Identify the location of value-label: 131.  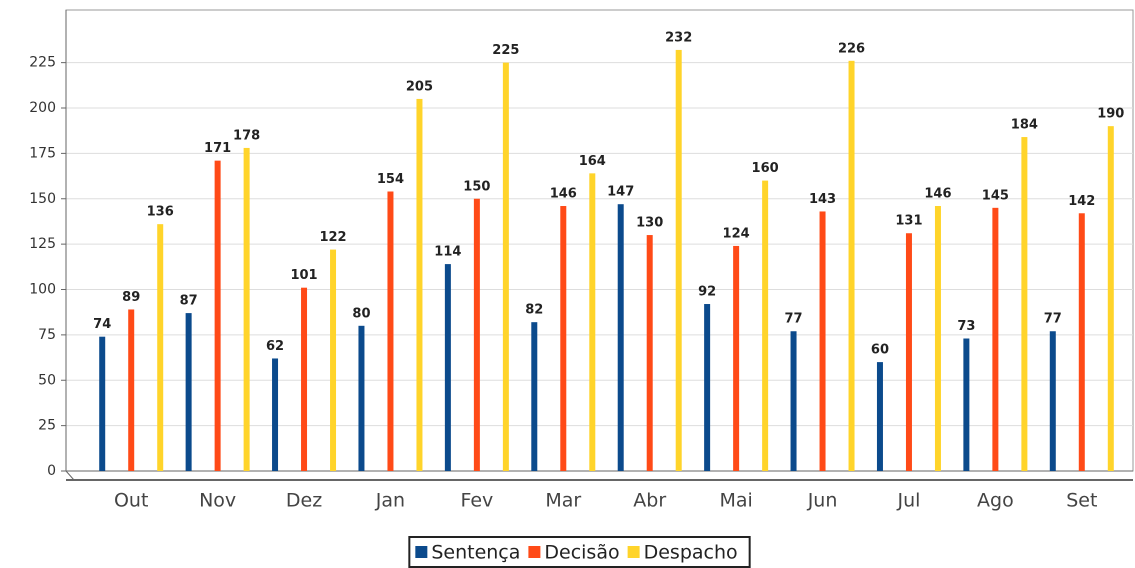
(908, 221).